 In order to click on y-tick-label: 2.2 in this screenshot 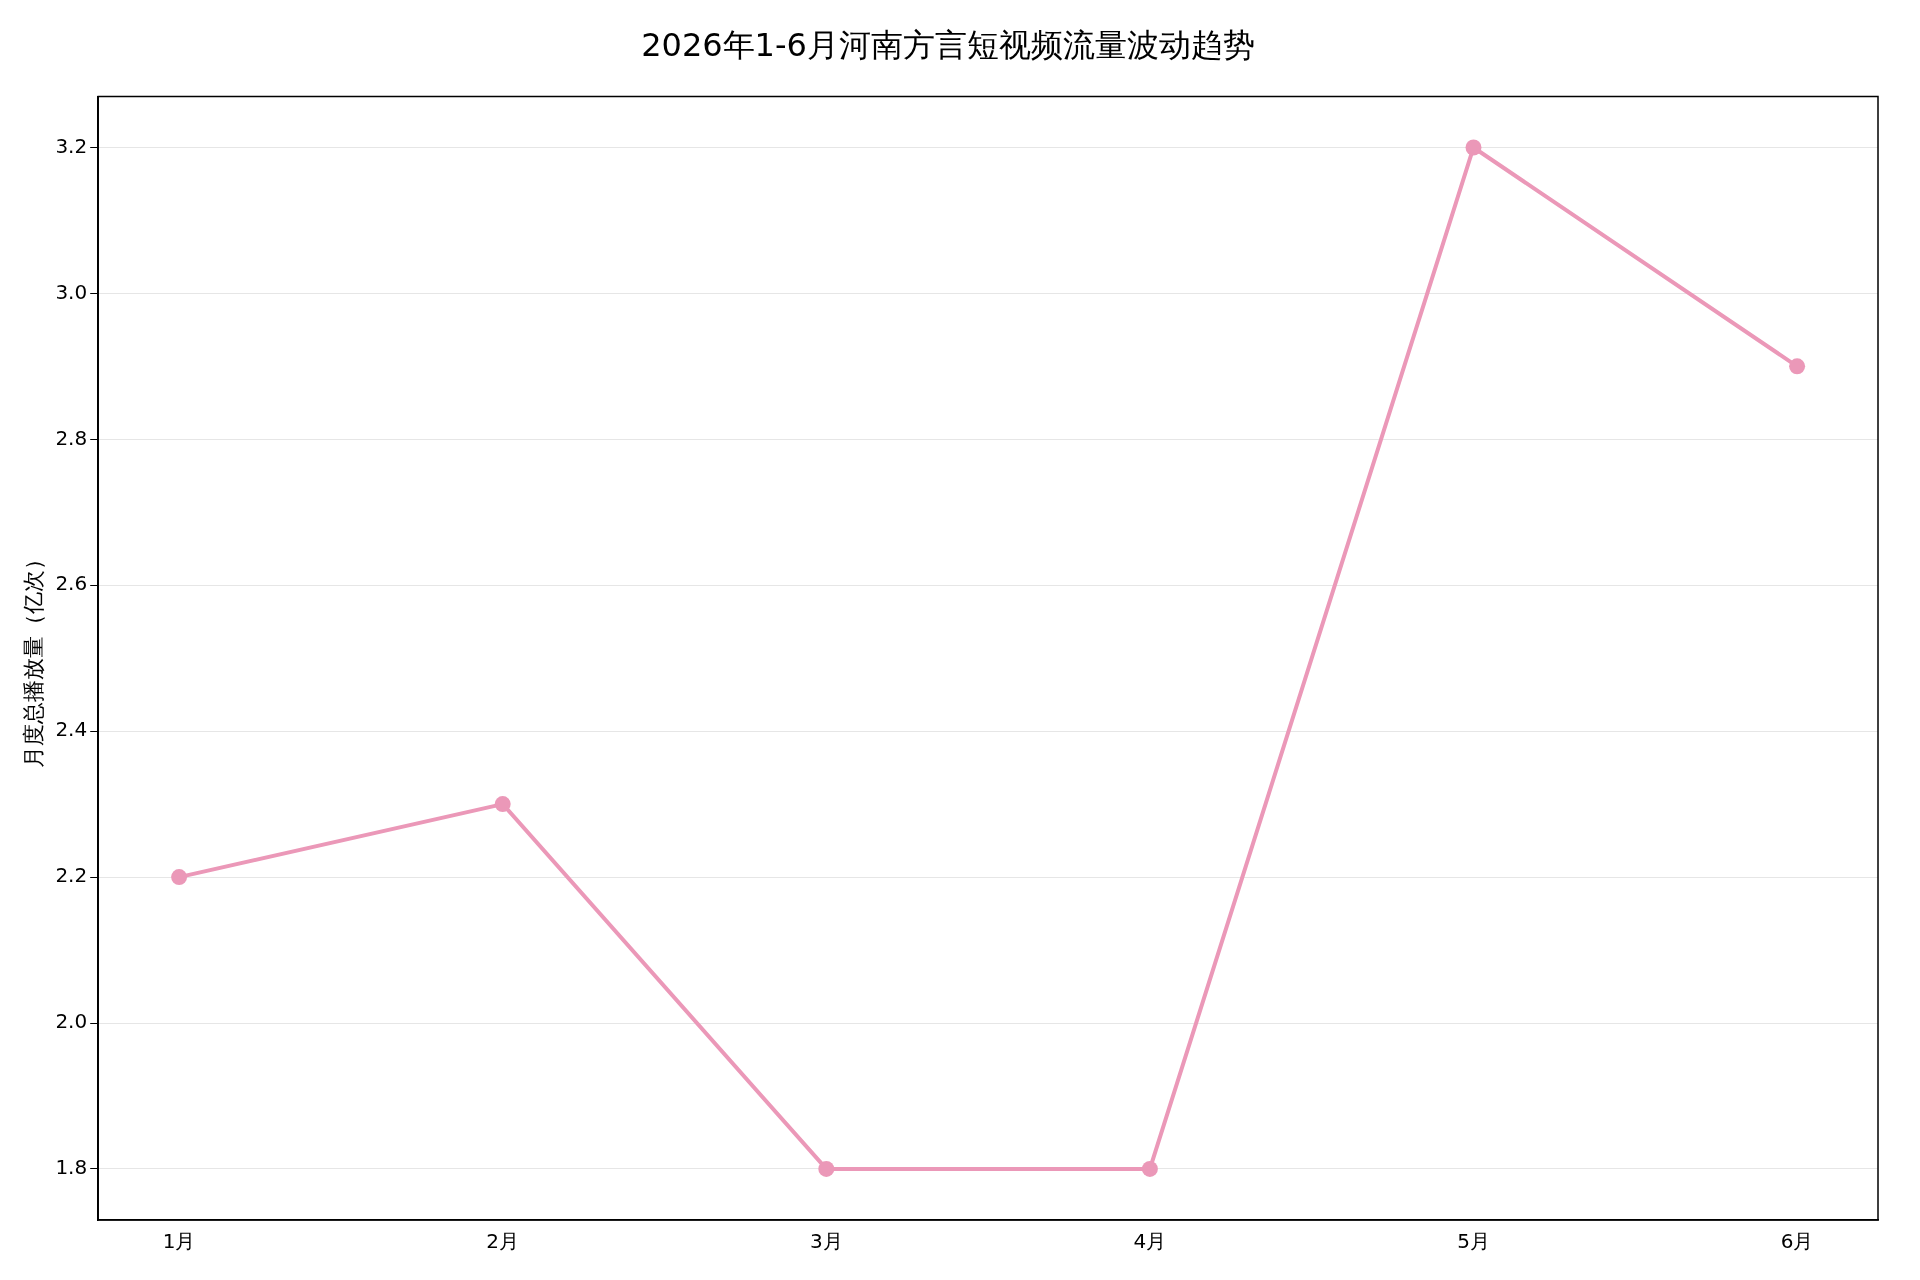, I will do `click(71, 875)`.